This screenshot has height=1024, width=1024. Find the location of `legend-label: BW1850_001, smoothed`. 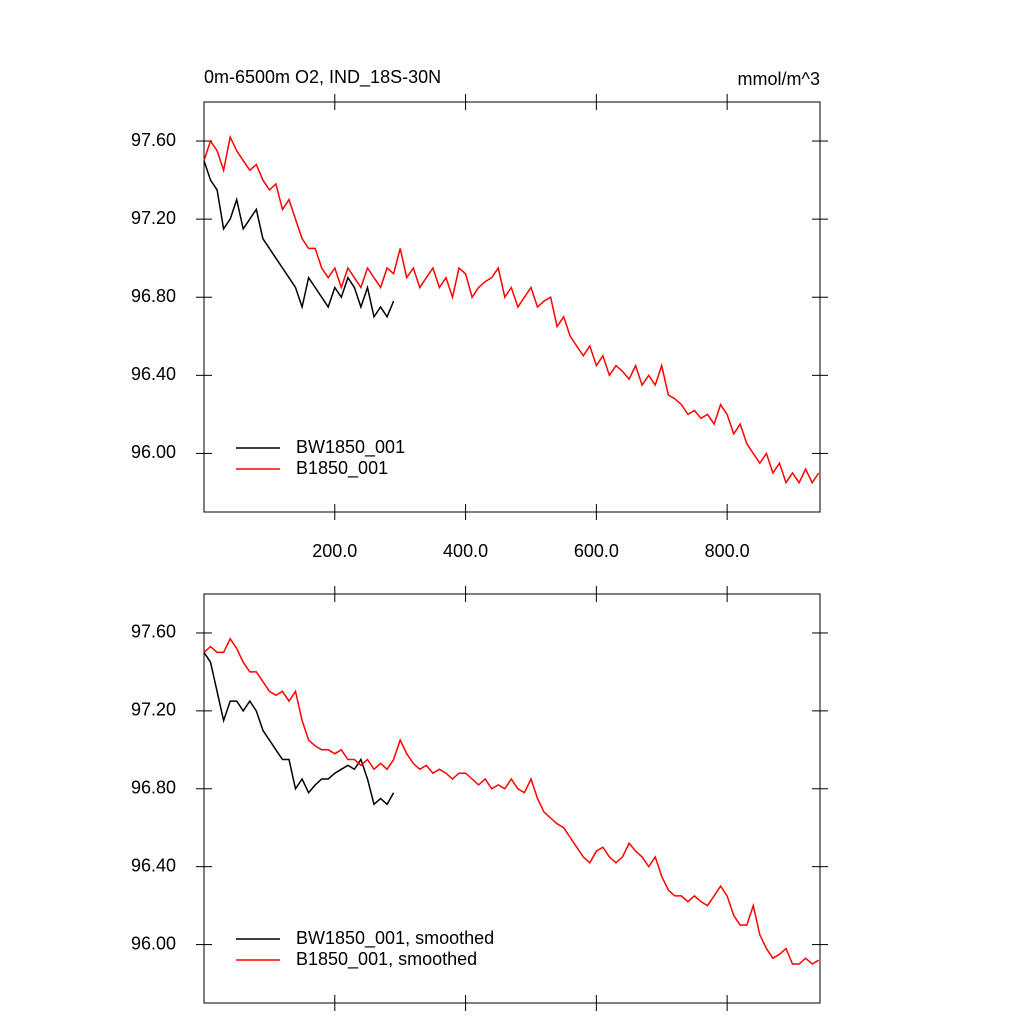

legend-label: BW1850_001, smoothed is located at coordinates (395, 938).